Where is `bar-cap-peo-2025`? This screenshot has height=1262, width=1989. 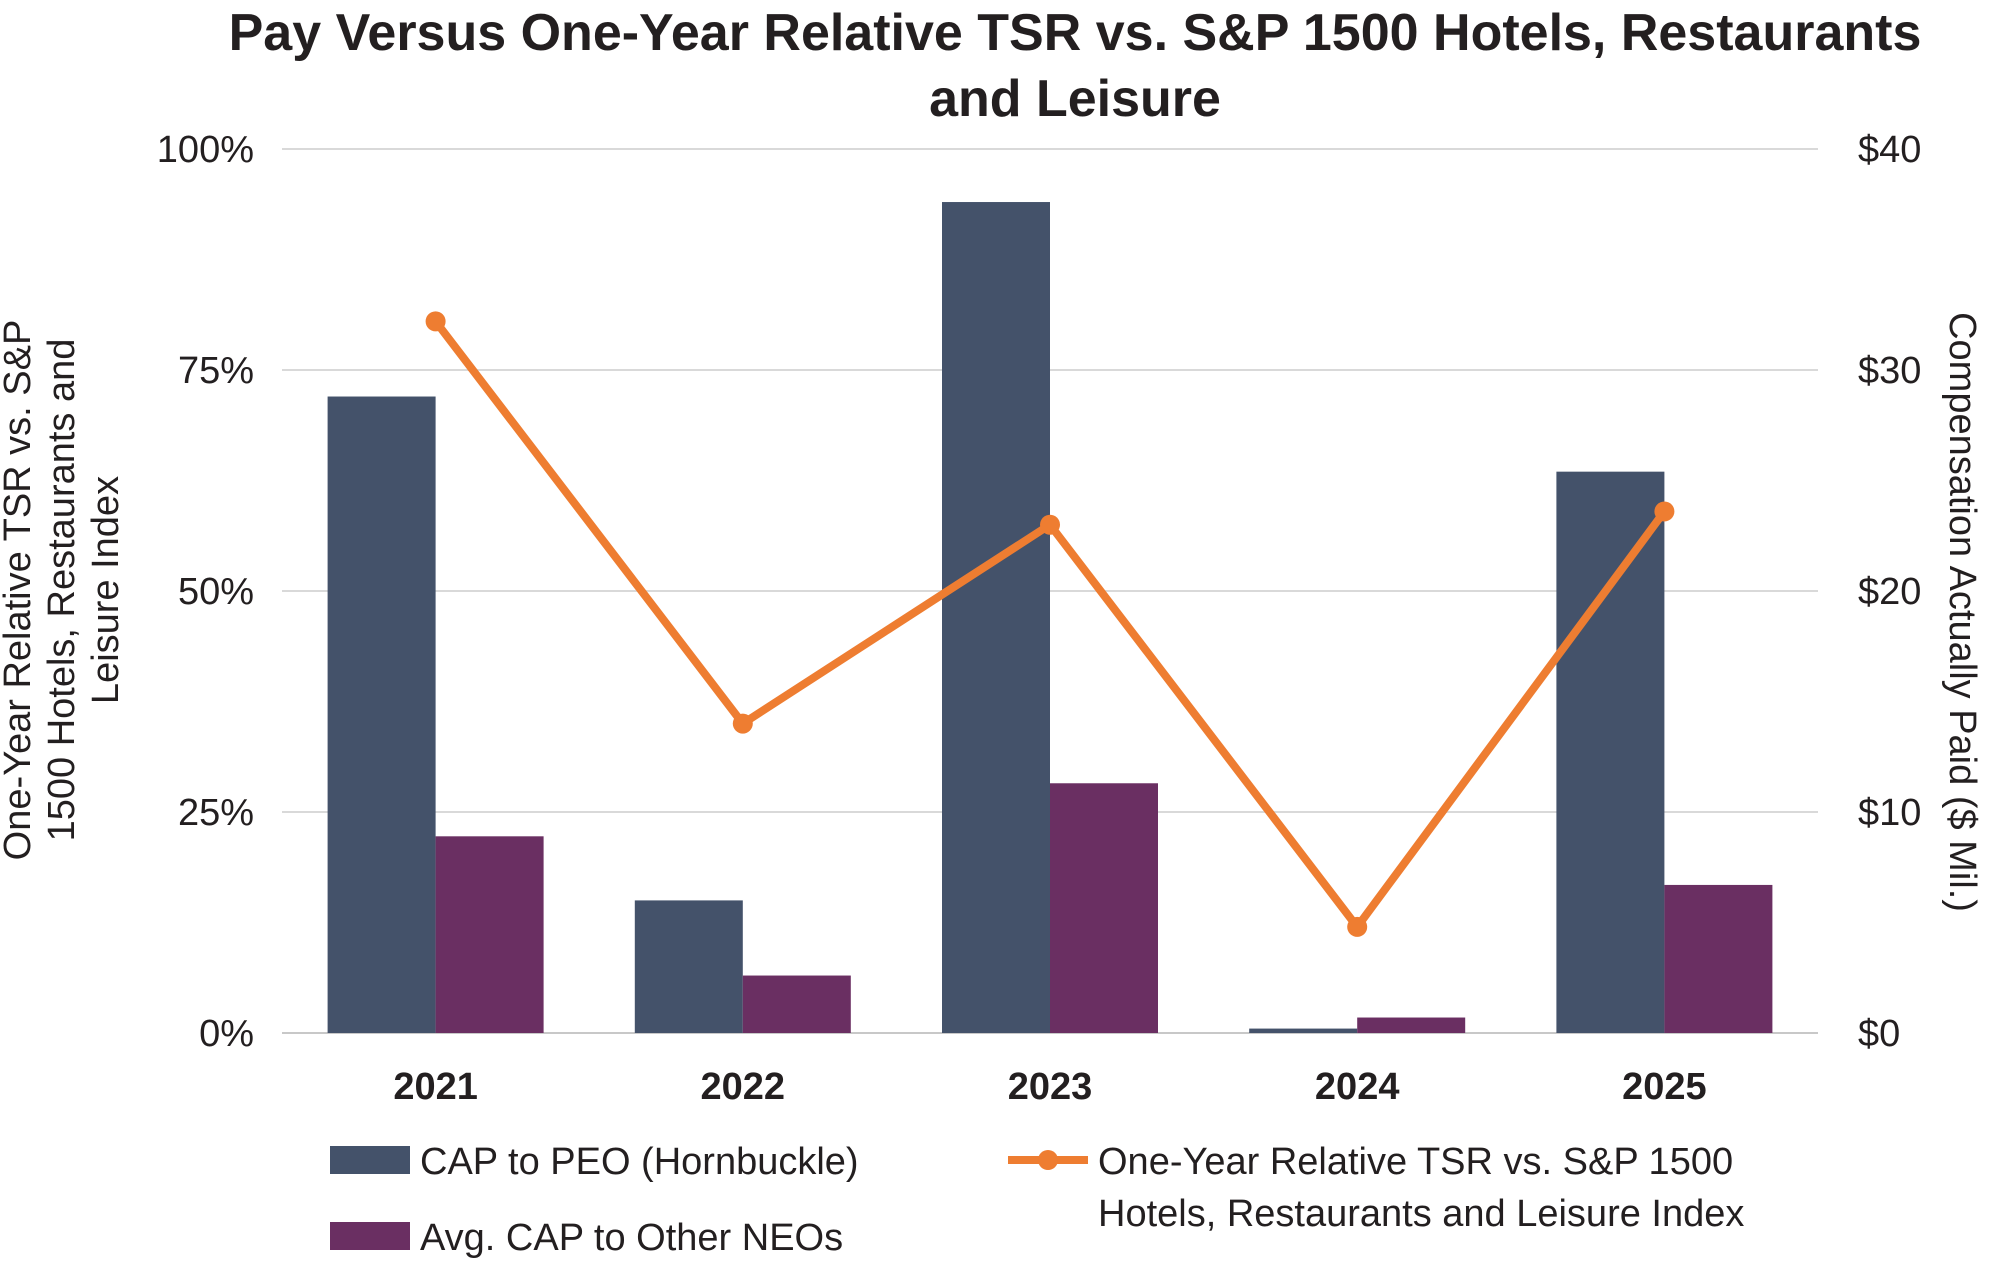 bar-cap-peo-2025 is located at coordinates (1610, 752).